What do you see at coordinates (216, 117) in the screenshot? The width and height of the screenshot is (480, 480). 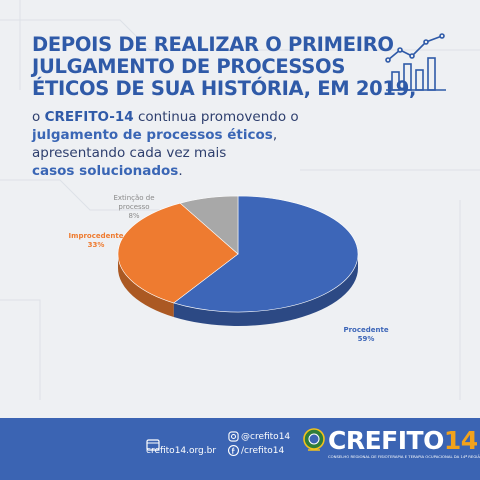 I see `subtitle-text-2: continua promovendo o` at bounding box center [216, 117].